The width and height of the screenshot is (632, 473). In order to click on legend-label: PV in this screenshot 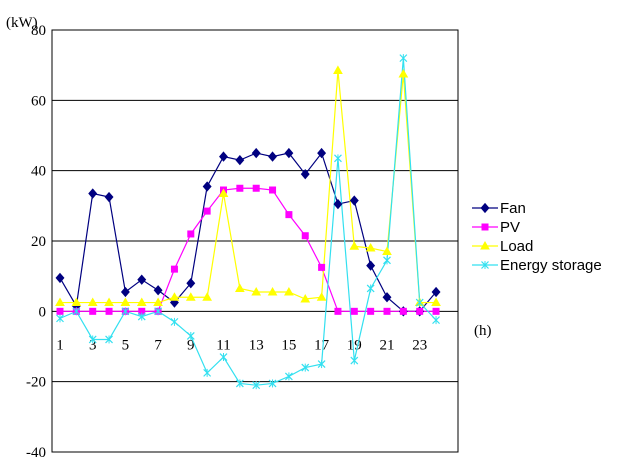, I will do `click(510, 227)`.